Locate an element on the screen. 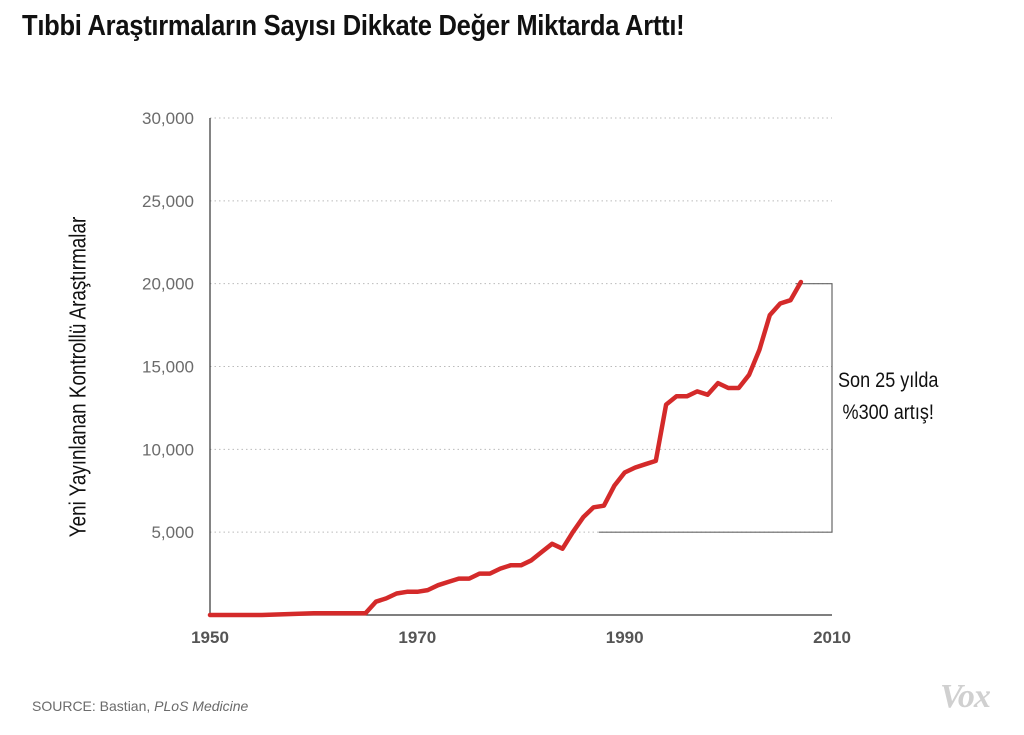  y-tick-label: 10,000 is located at coordinates (168, 449).